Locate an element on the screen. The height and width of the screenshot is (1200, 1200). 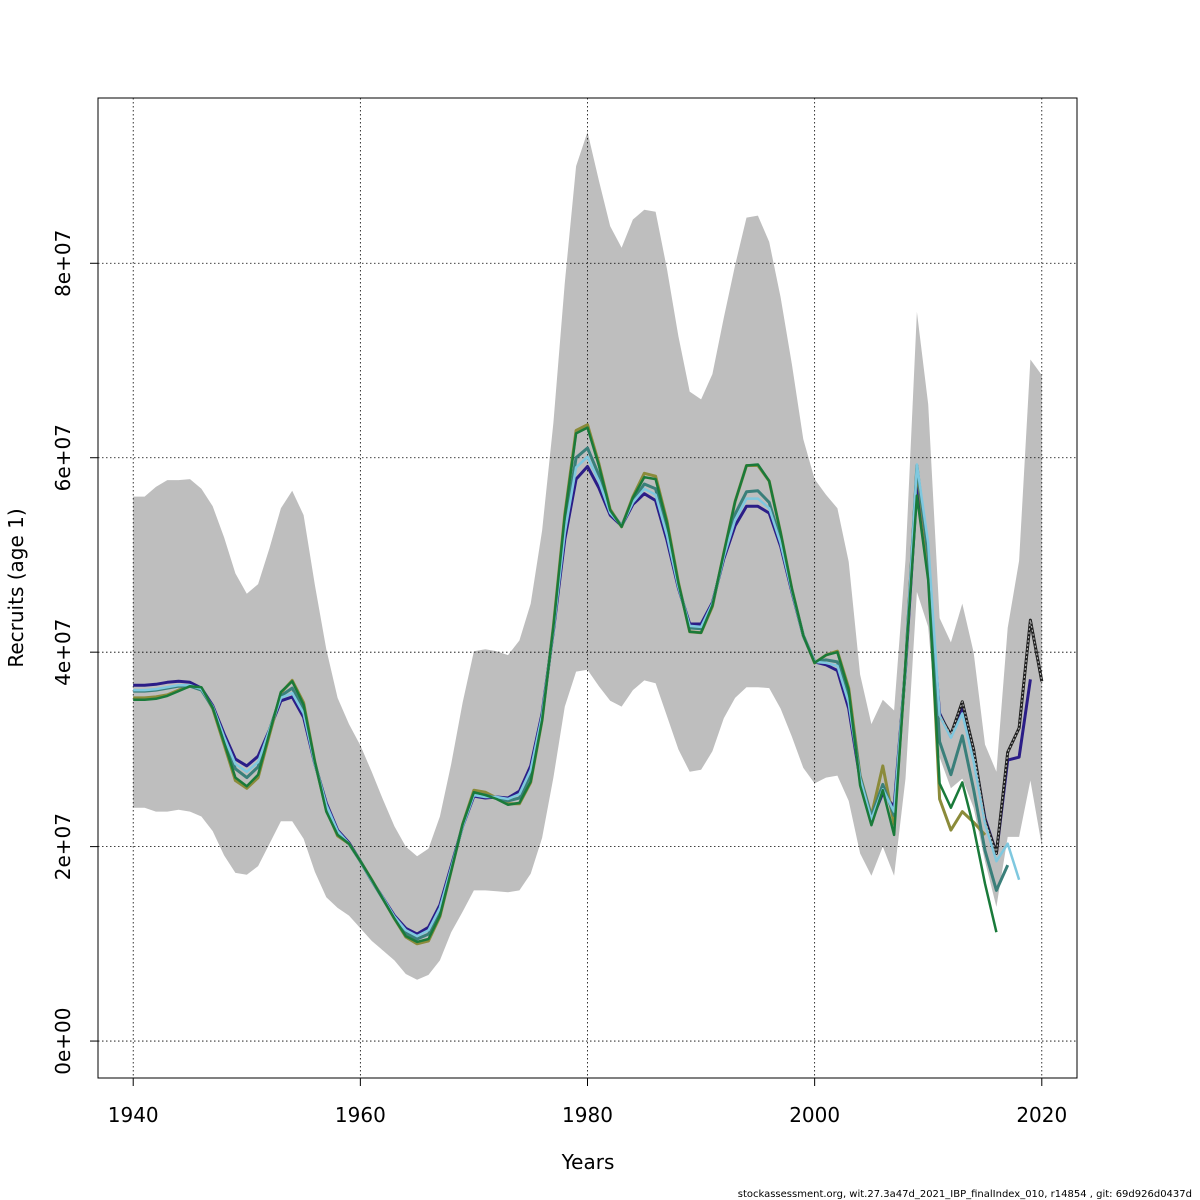
x-tick-label: 1940 is located at coordinates (133, 1115).